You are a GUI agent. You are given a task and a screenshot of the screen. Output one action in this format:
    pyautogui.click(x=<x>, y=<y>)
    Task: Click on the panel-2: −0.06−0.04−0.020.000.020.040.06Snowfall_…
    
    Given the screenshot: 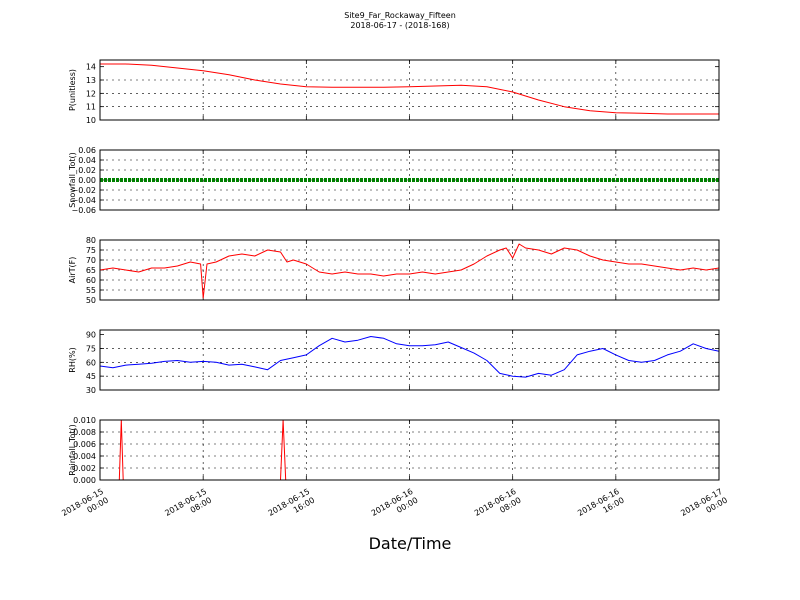 What is the action you would take?
    pyautogui.click(x=394, y=180)
    